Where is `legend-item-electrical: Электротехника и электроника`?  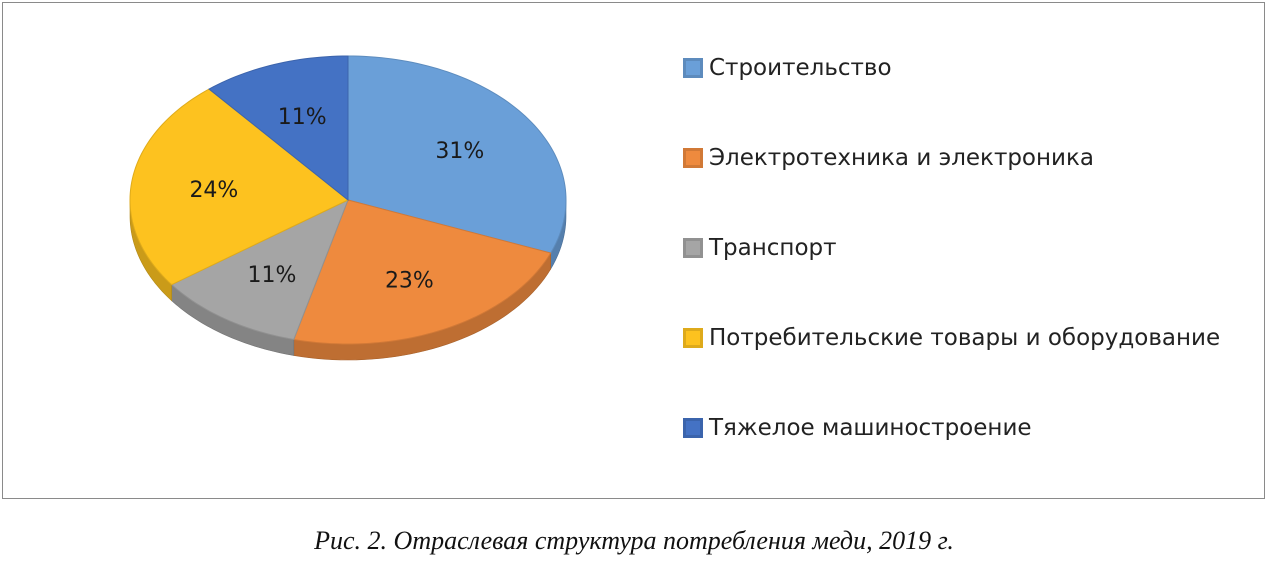 legend-item-electrical: Электротехника и электроника is located at coordinates (888, 158).